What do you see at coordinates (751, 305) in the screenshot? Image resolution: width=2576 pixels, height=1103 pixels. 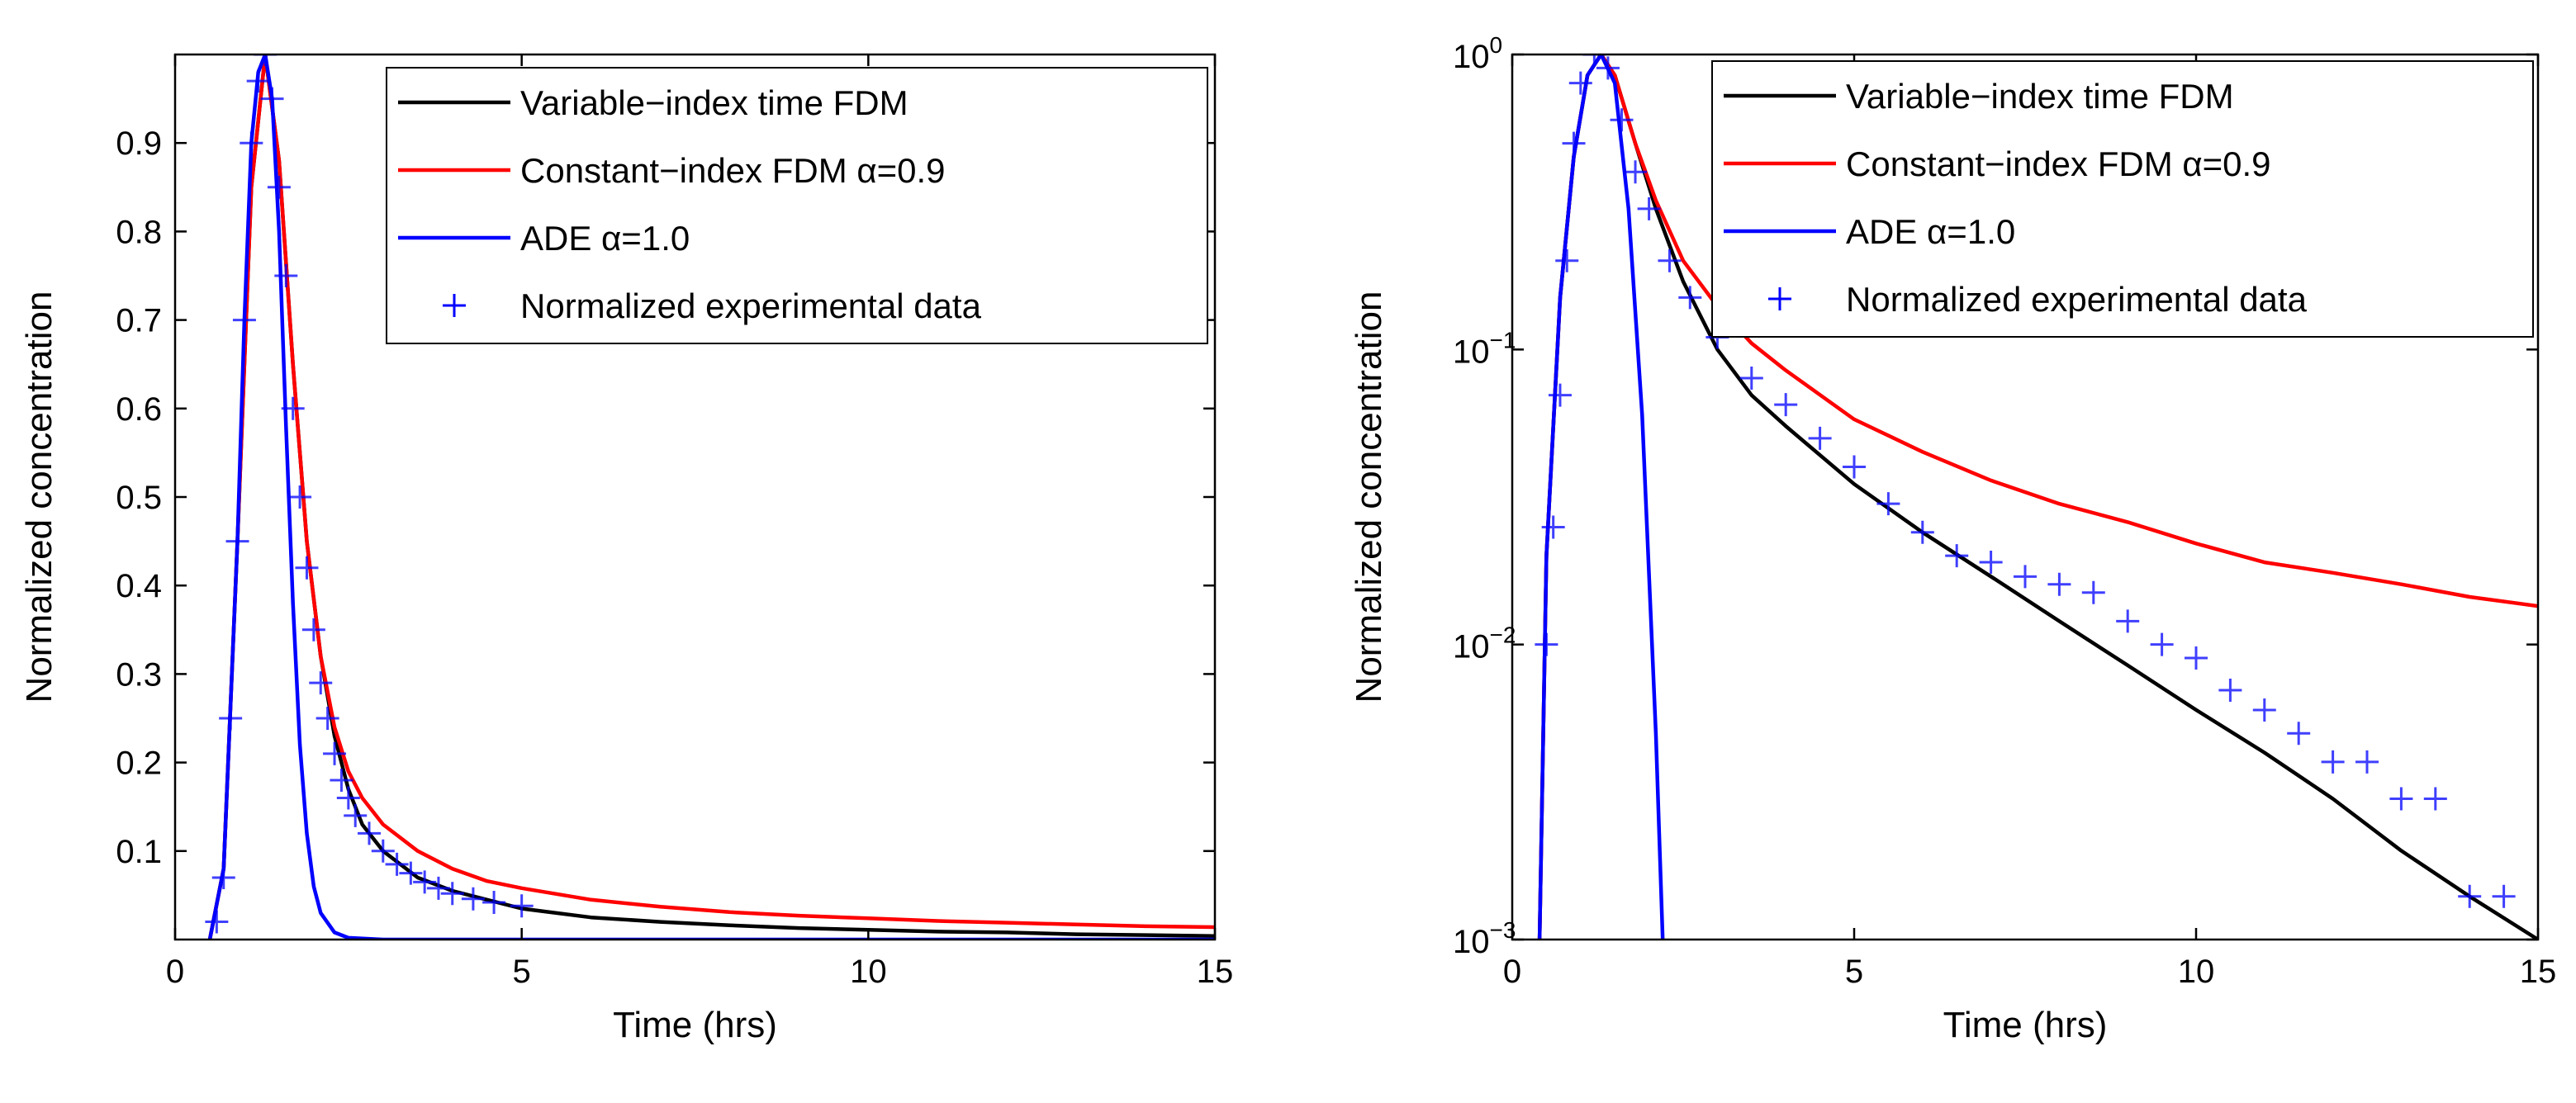 I see `legend-label: Normalized experimental data` at bounding box center [751, 305].